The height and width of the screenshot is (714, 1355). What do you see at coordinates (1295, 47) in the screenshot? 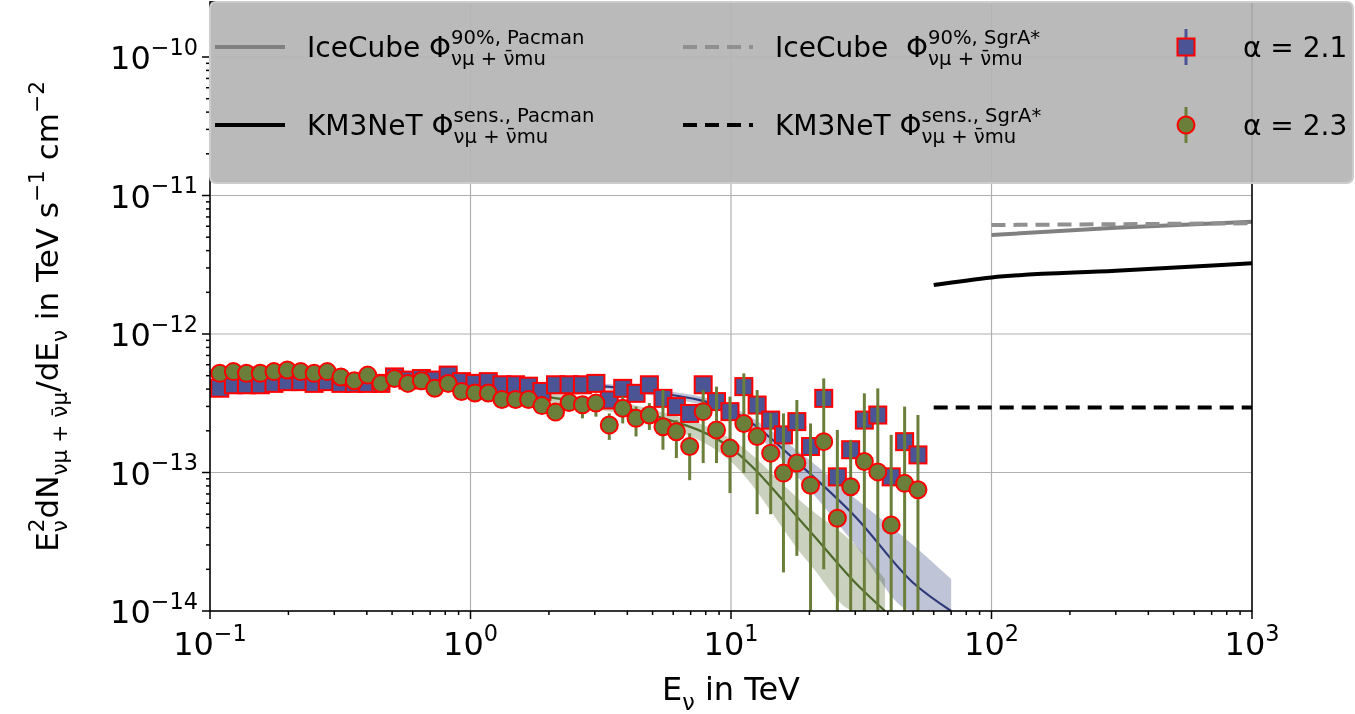
I see `legend-label: α = 2.1` at bounding box center [1295, 47].